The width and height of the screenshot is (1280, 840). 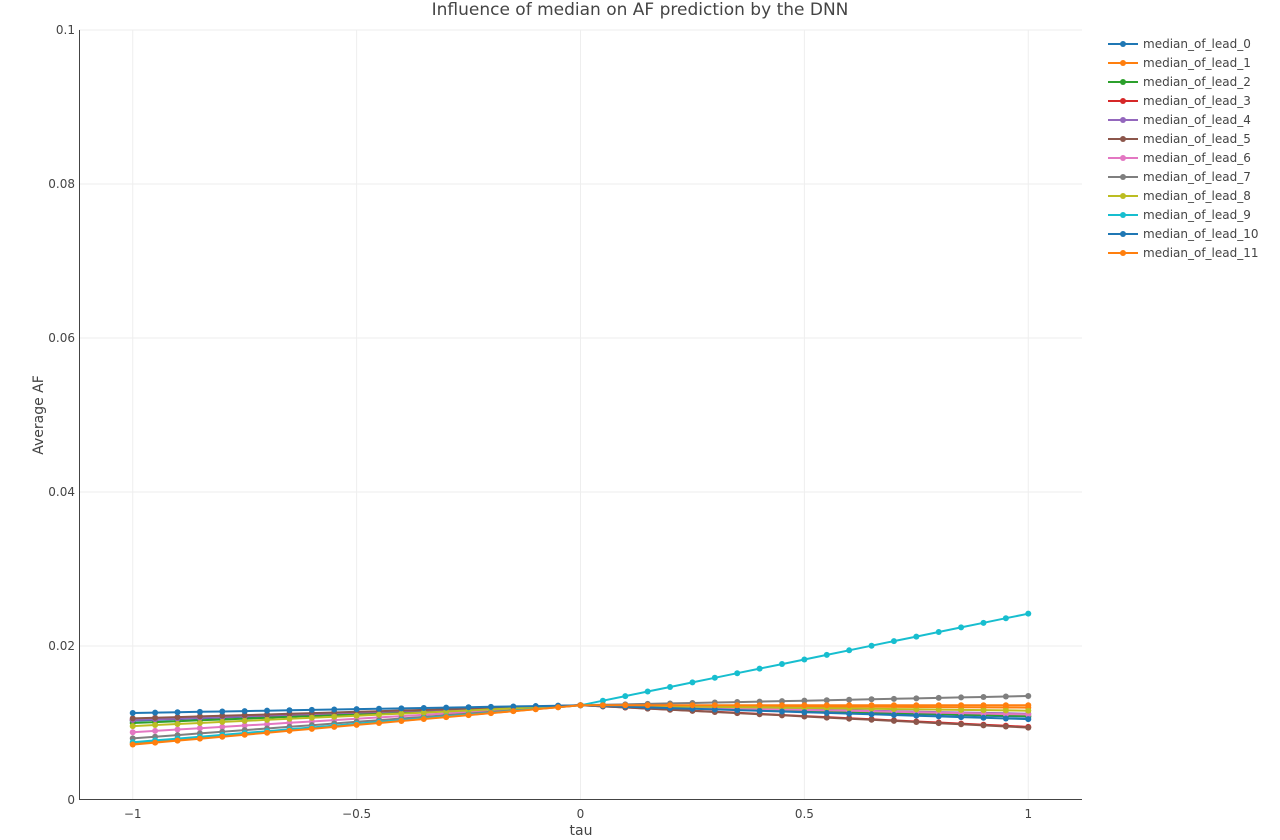 I want to click on legend-item: median_of_lead_5, so click(x=1179, y=139).